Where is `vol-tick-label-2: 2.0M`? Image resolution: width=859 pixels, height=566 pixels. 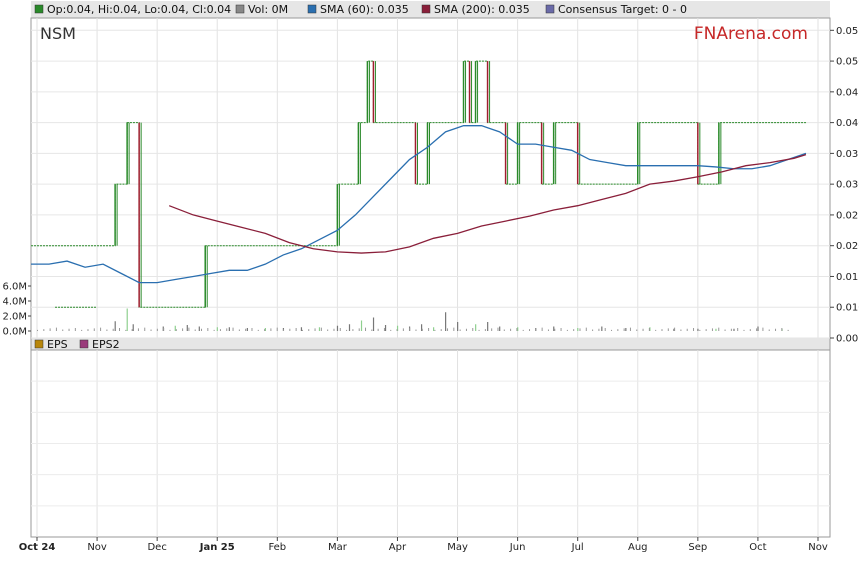 vol-tick-label-2: 2.0M is located at coordinates (14, 317).